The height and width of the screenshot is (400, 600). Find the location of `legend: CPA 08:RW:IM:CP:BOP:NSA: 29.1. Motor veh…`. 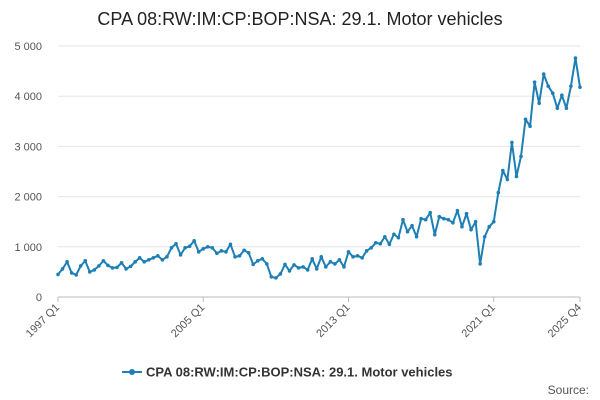

legend: CPA 08:RW:IM:CP:BOP:NSA: 29.1. Motor veh… is located at coordinates (287, 372).